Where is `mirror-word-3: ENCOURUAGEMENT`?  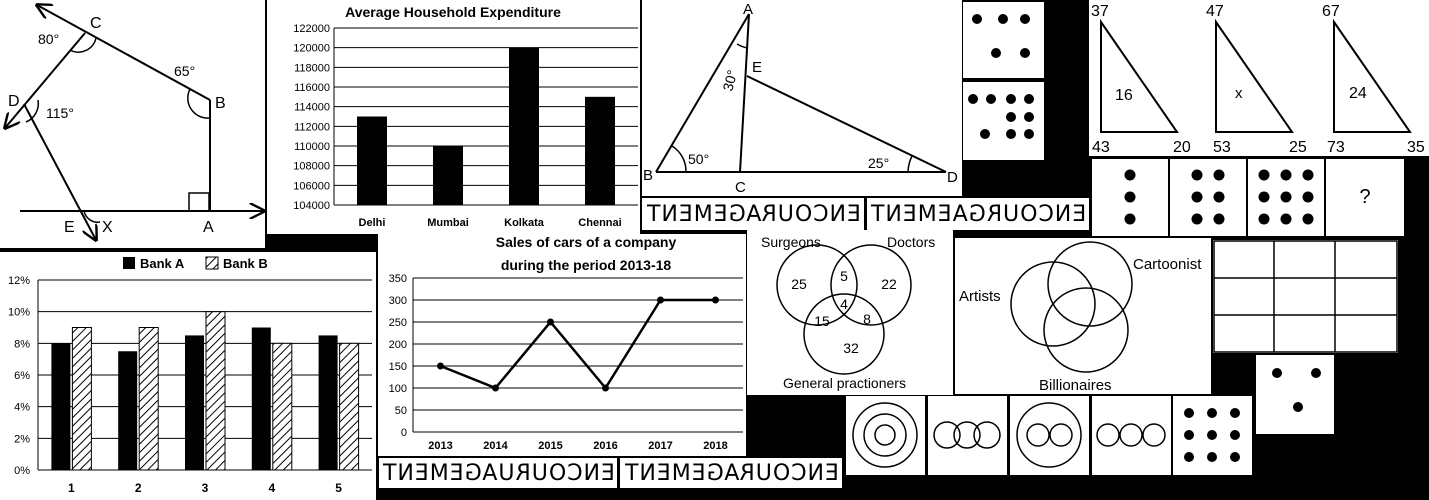 mirror-word-3: ENCOURUAGEMENT is located at coordinates (498, 473).